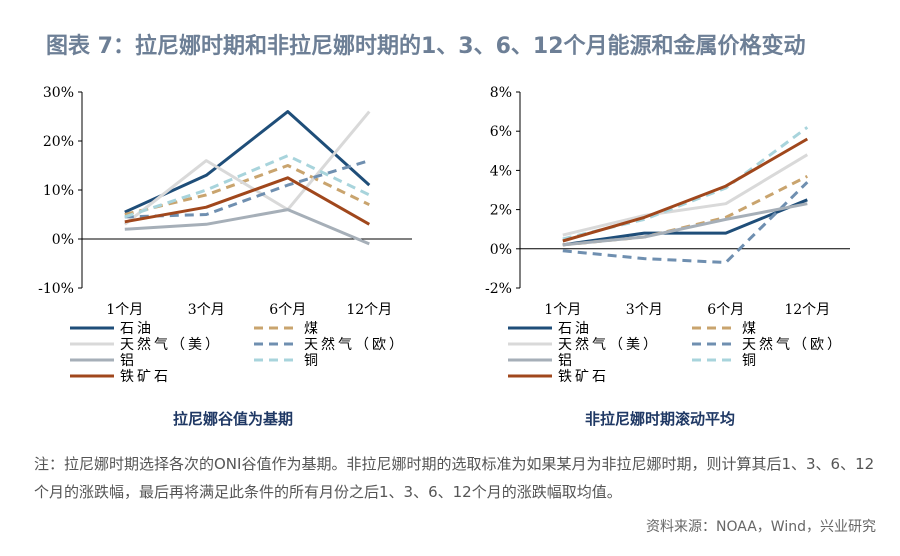 This screenshot has width=900, height=556. I want to click on figure-title: 图表 7：拉尼娜时期和非拉尼娜时期的1、3、6、12个月能源和金属价格变动, so click(426, 46).